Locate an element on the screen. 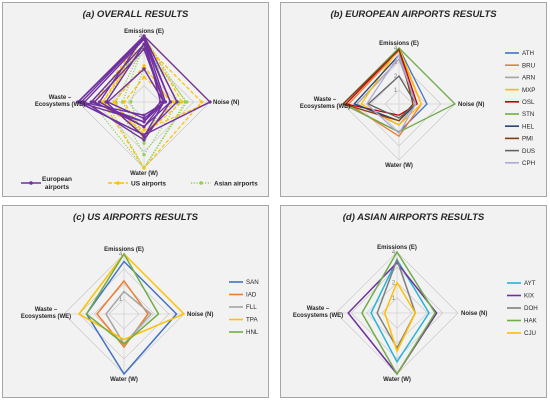 This screenshot has height=401, width=550. point-tpa is located at coordinates (144, 130).